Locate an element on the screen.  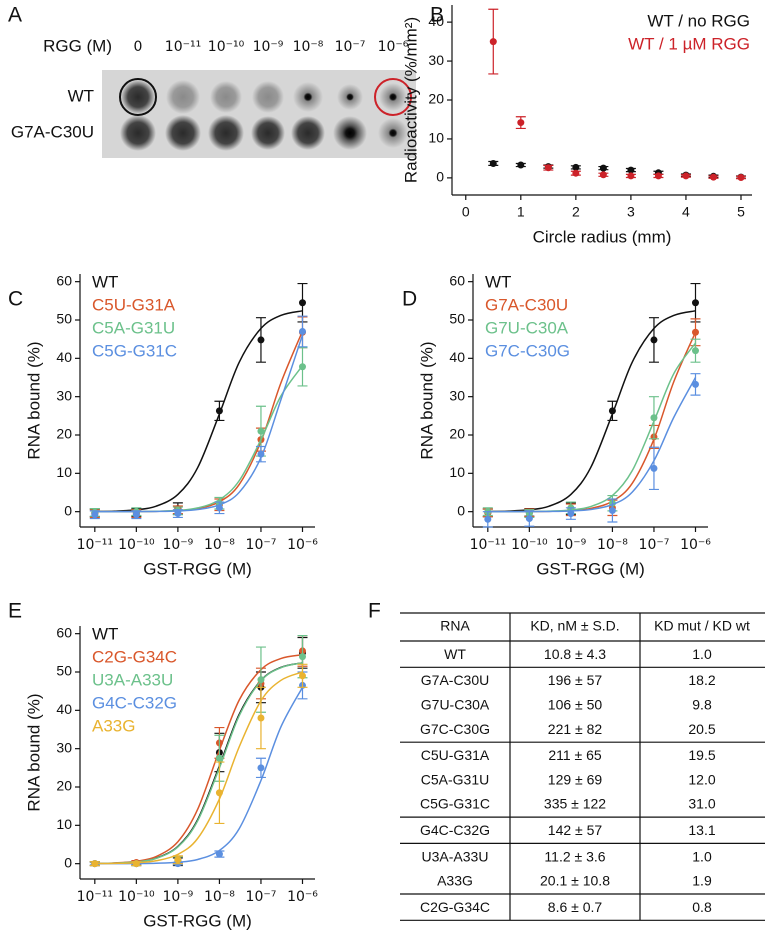
y-tick-label: 50 is located at coordinates (457, 319).